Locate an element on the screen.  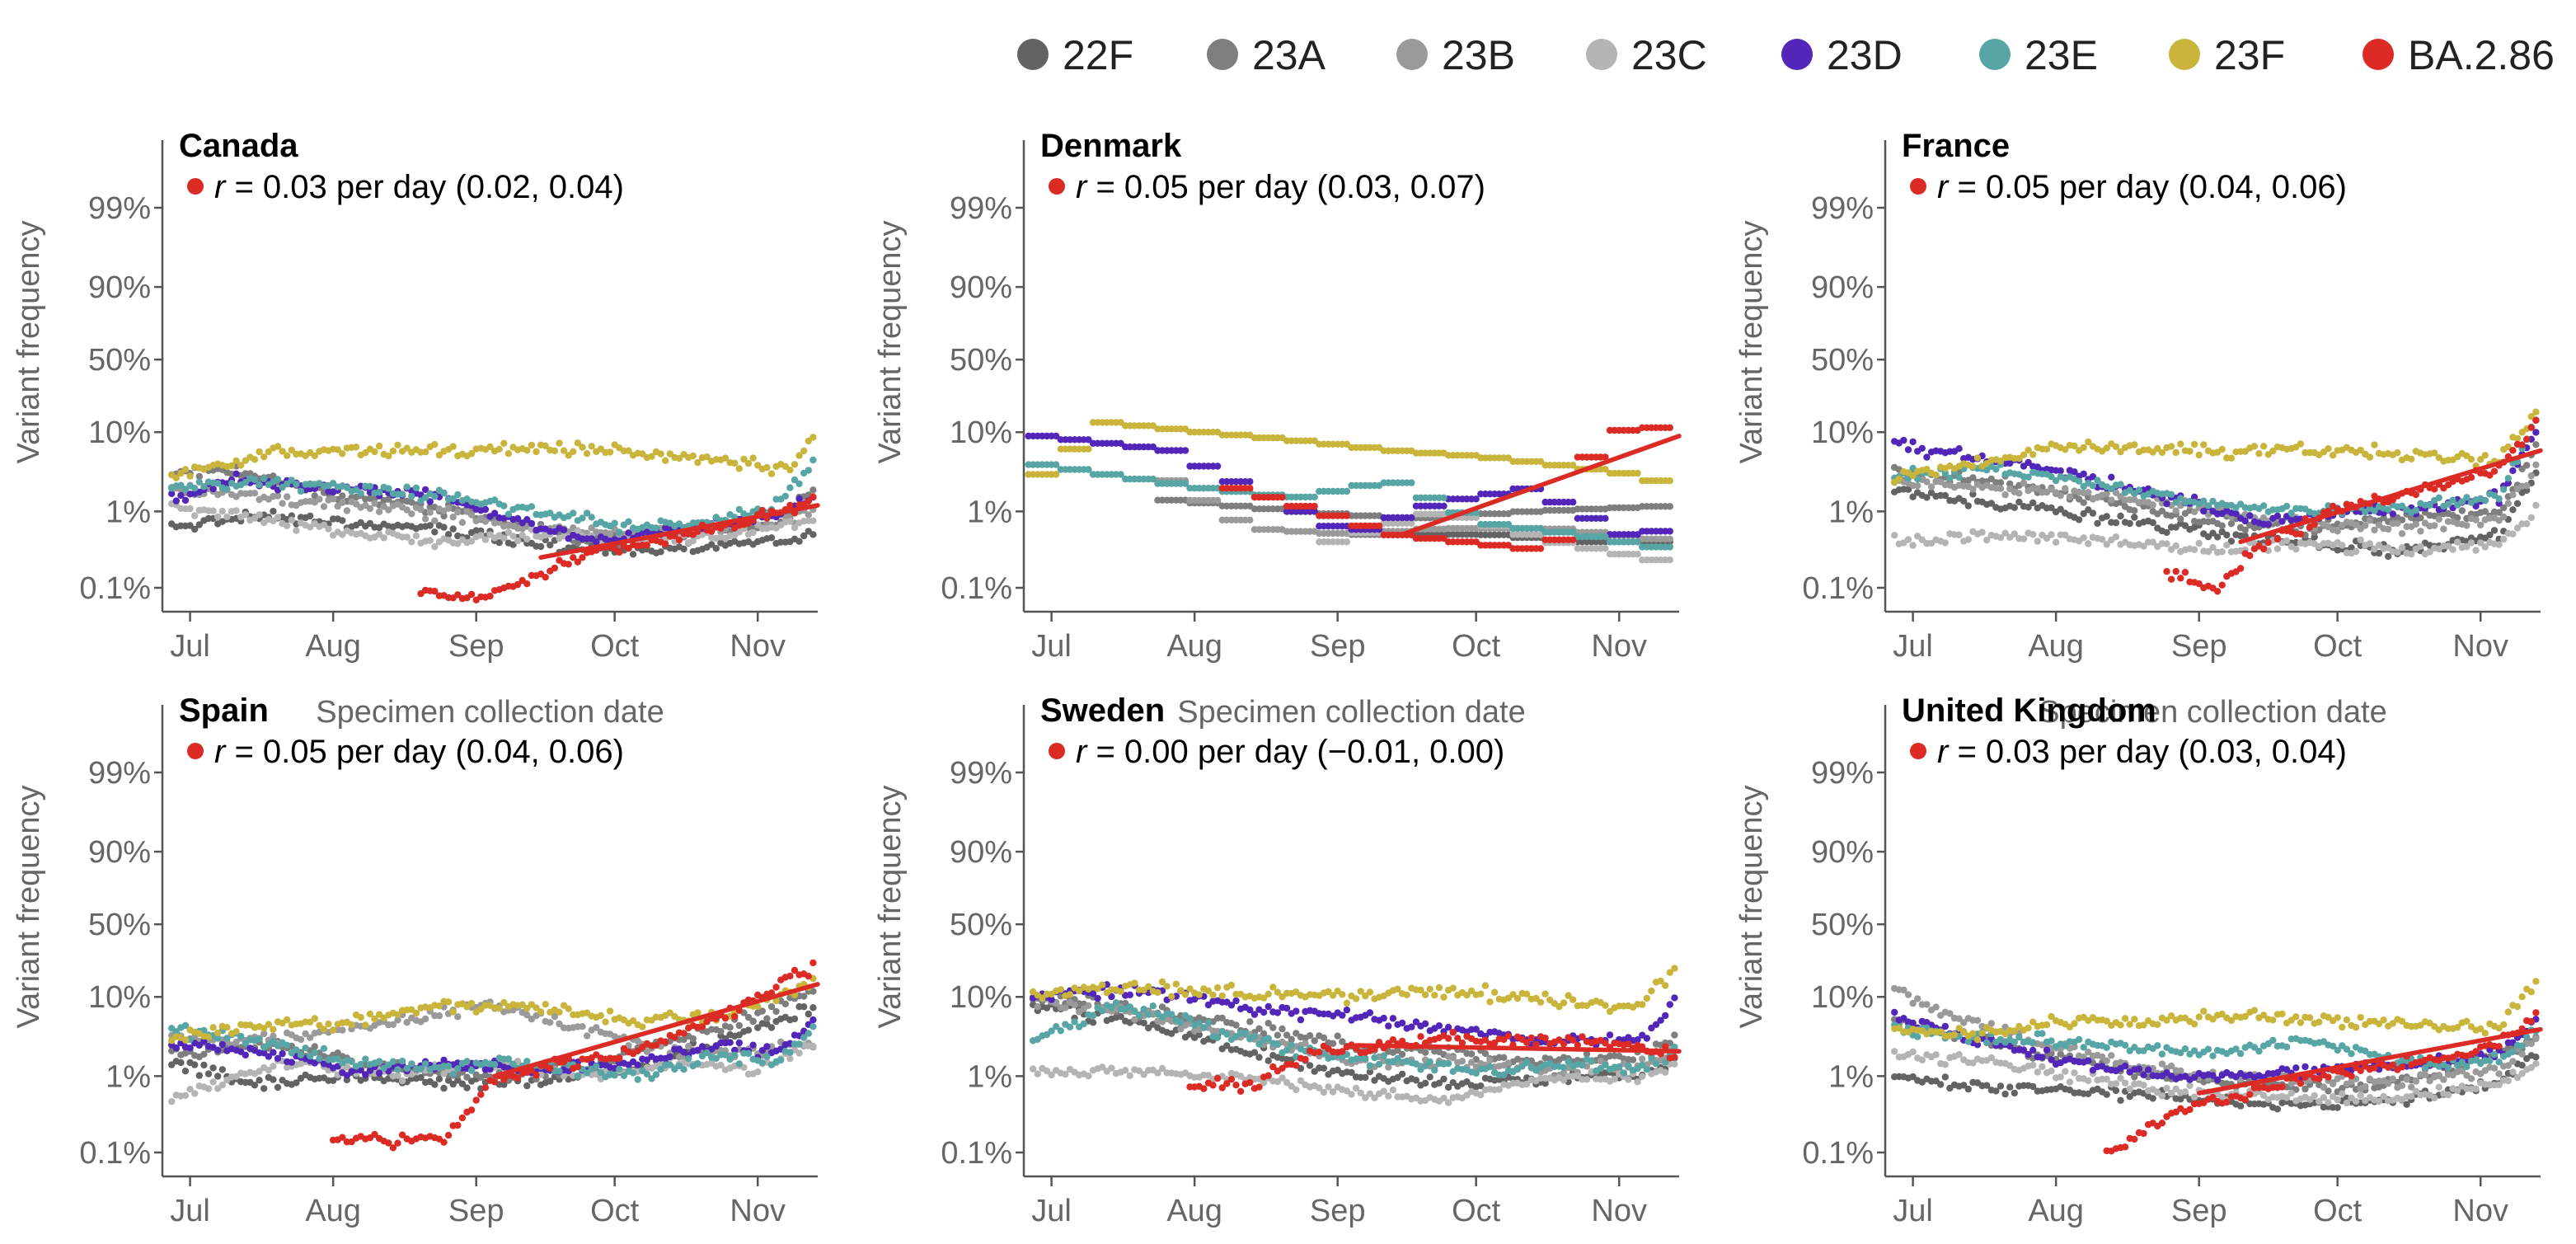
y-tick-label: 0.1% is located at coordinates (115, 588).